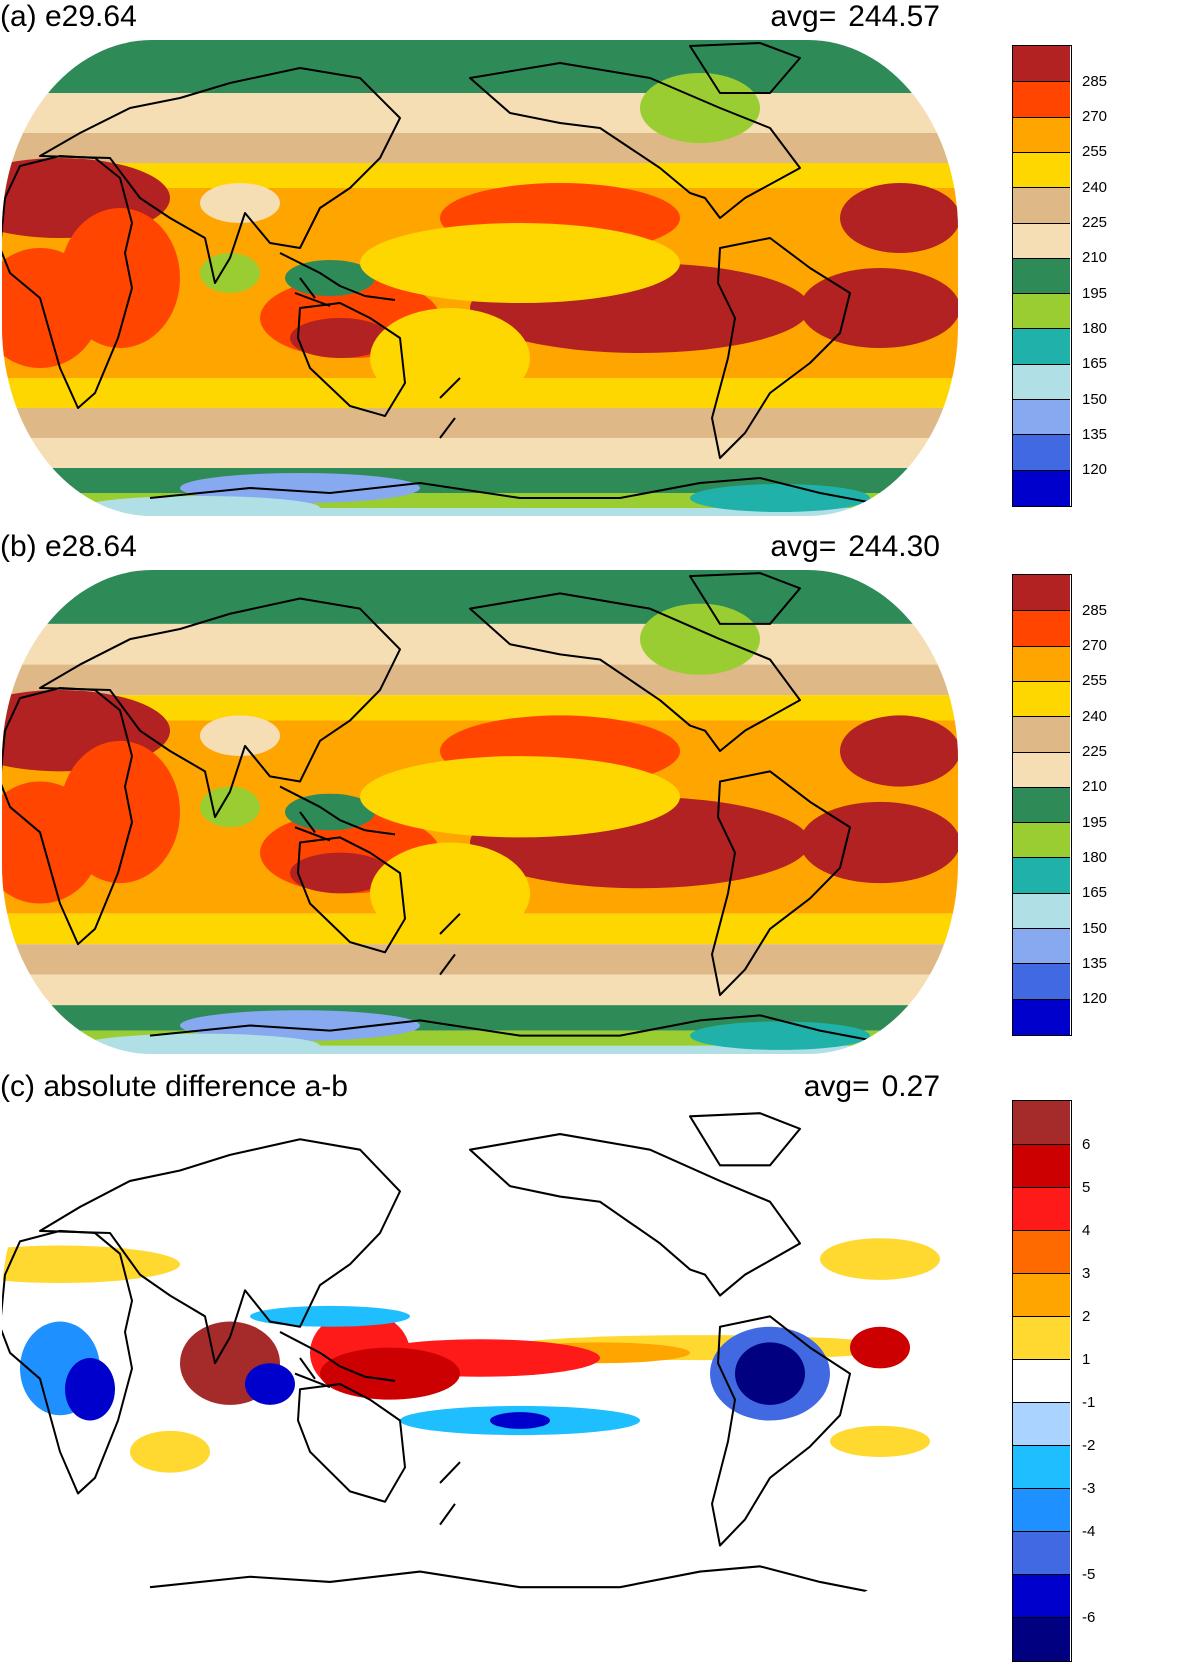 The height and width of the screenshot is (1677, 1188). I want to click on panel-b-title: (b) e28.64, so click(68, 546).